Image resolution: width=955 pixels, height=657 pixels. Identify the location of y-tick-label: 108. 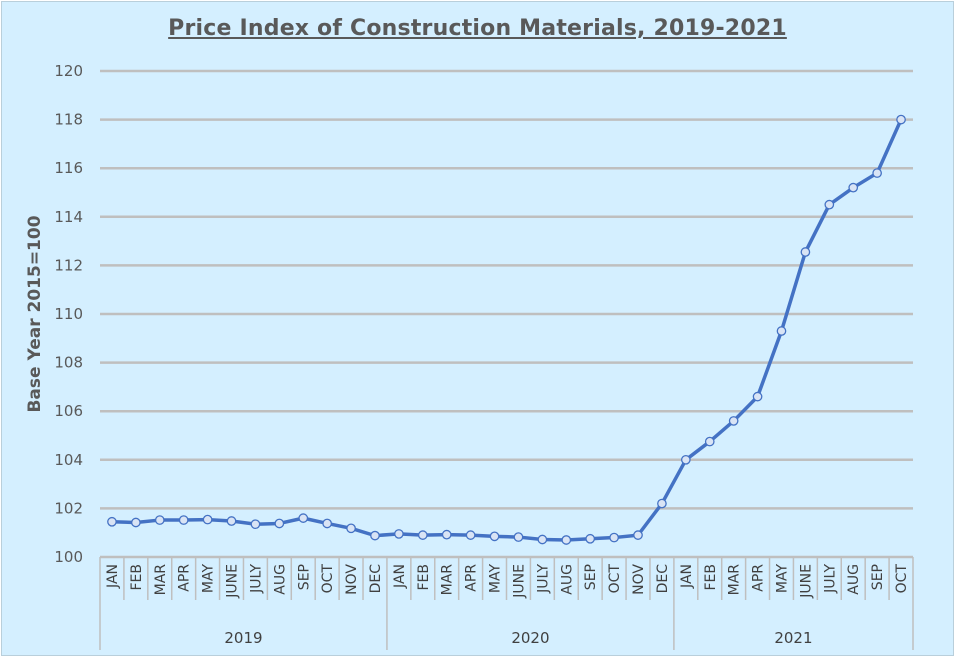
(68, 363).